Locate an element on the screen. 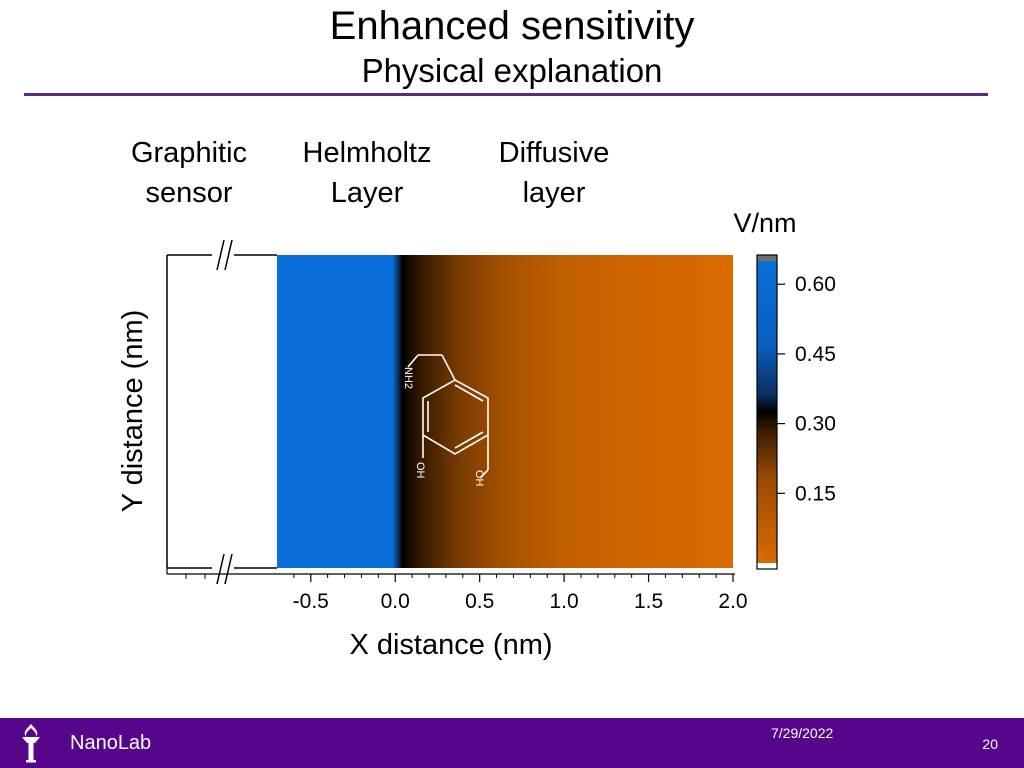 The height and width of the screenshot is (768, 1024). colorbar-label: V/nm is located at coordinates (764, 223).